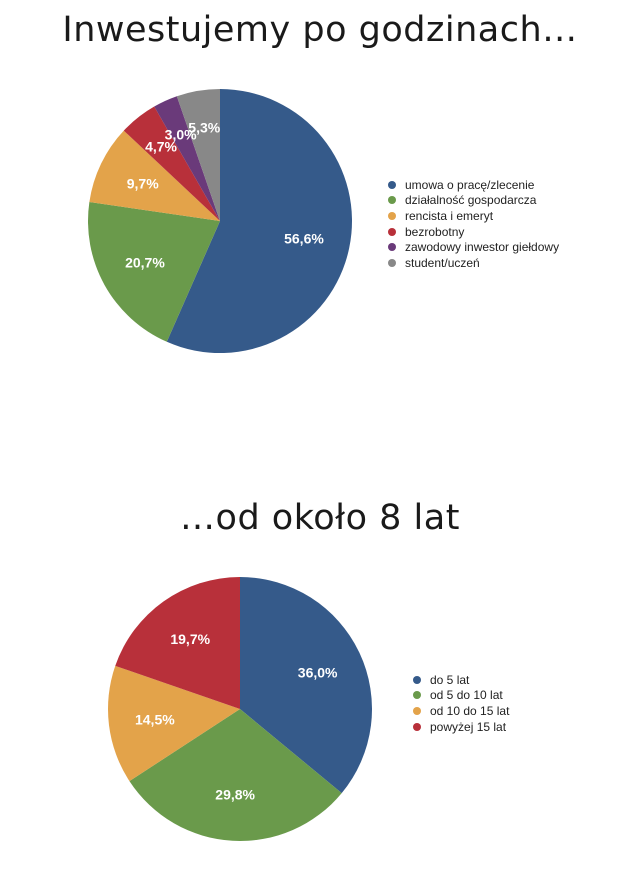 The width and height of the screenshot is (640, 870). I want to click on pie-slice-powyzej-15-lat, so click(177, 643).